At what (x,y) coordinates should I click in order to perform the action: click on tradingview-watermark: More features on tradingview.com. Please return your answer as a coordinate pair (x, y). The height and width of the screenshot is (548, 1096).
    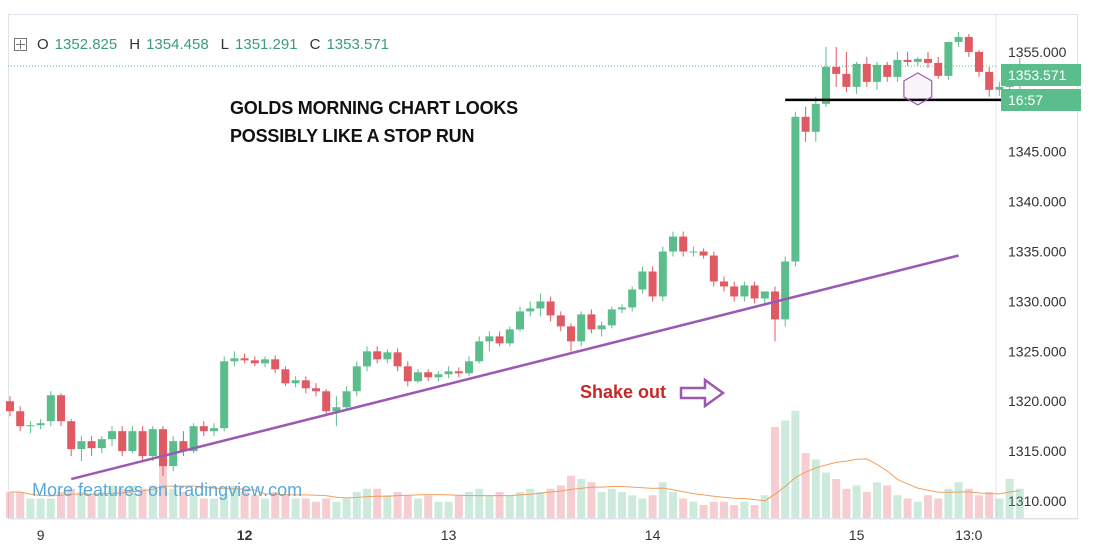
    Looking at the image, I should click on (167, 490).